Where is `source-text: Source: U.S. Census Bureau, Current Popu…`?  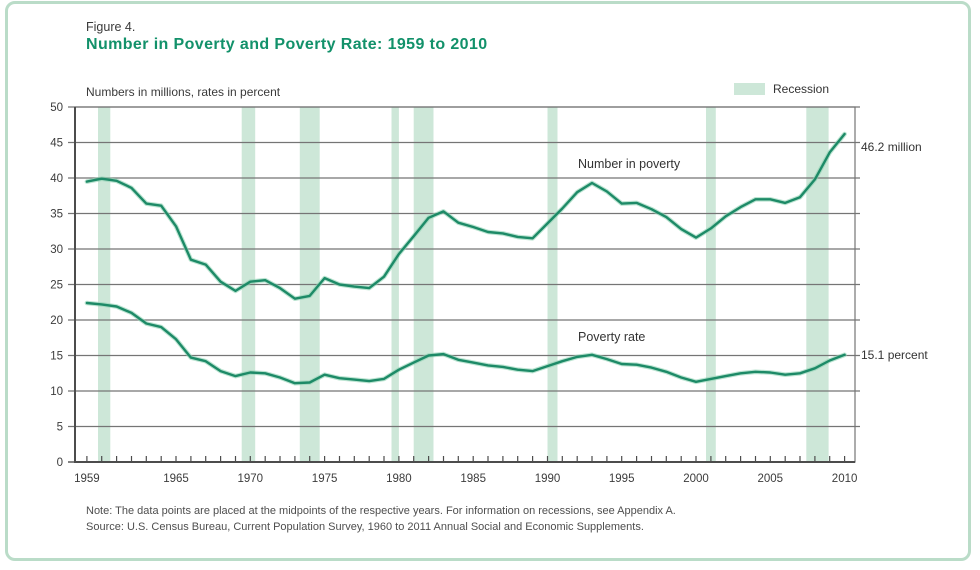 source-text: Source: U.S. Census Bureau, Current Popu… is located at coordinates (365, 527).